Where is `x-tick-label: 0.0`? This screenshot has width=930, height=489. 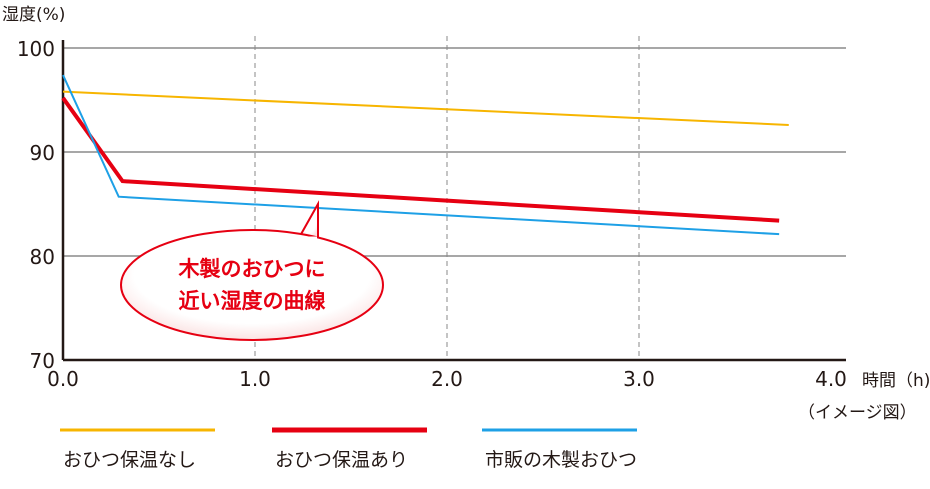 x-tick-label: 0.0 is located at coordinates (63, 379).